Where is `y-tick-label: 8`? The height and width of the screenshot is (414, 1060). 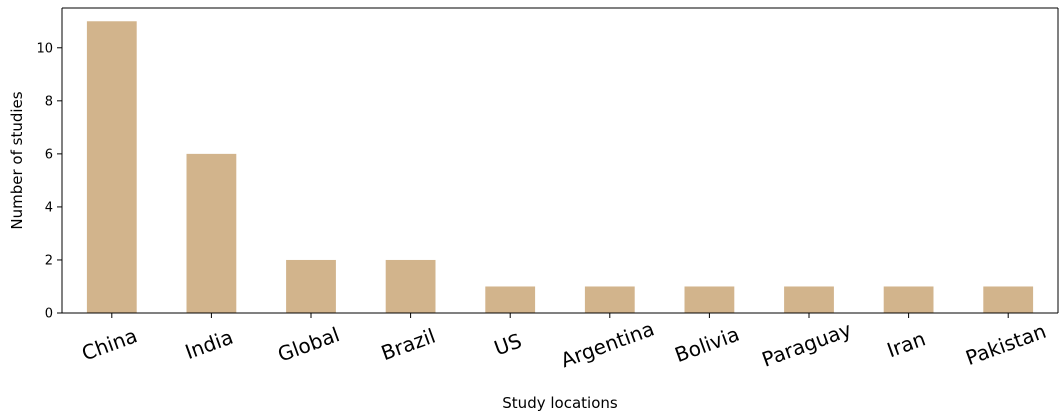
y-tick-label: 8 is located at coordinates (49, 101).